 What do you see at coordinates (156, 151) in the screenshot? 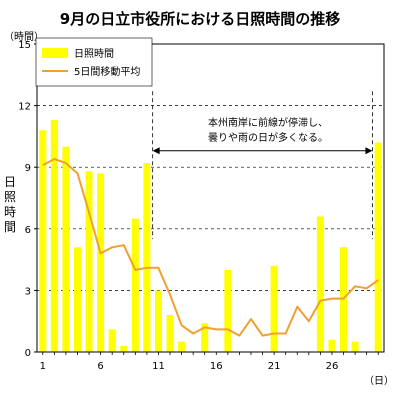
I see `annotation-arrowhead-left` at bounding box center [156, 151].